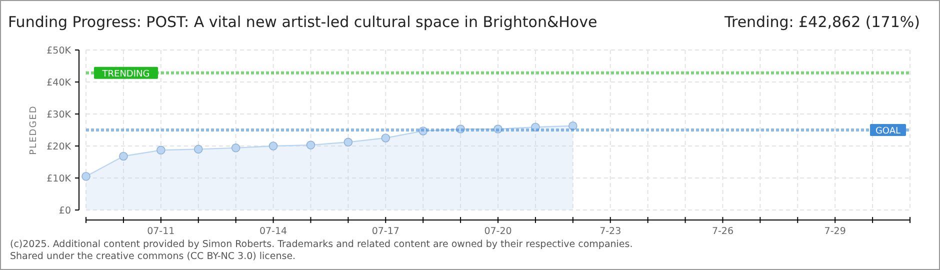 The image size is (940, 270). I want to click on x-tick-label: 07-17, so click(386, 231).